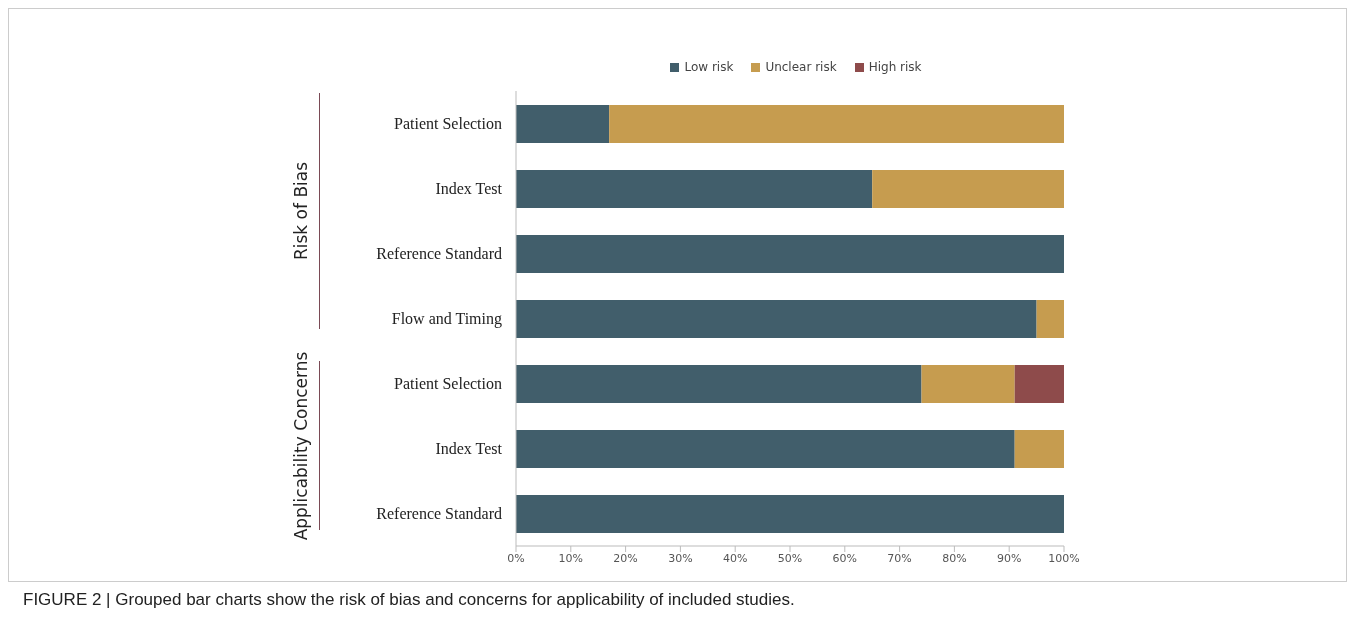  What do you see at coordinates (301, 211) in the screenshot?
I see `text: Risk of Bias` at bounding box center [301, 211].